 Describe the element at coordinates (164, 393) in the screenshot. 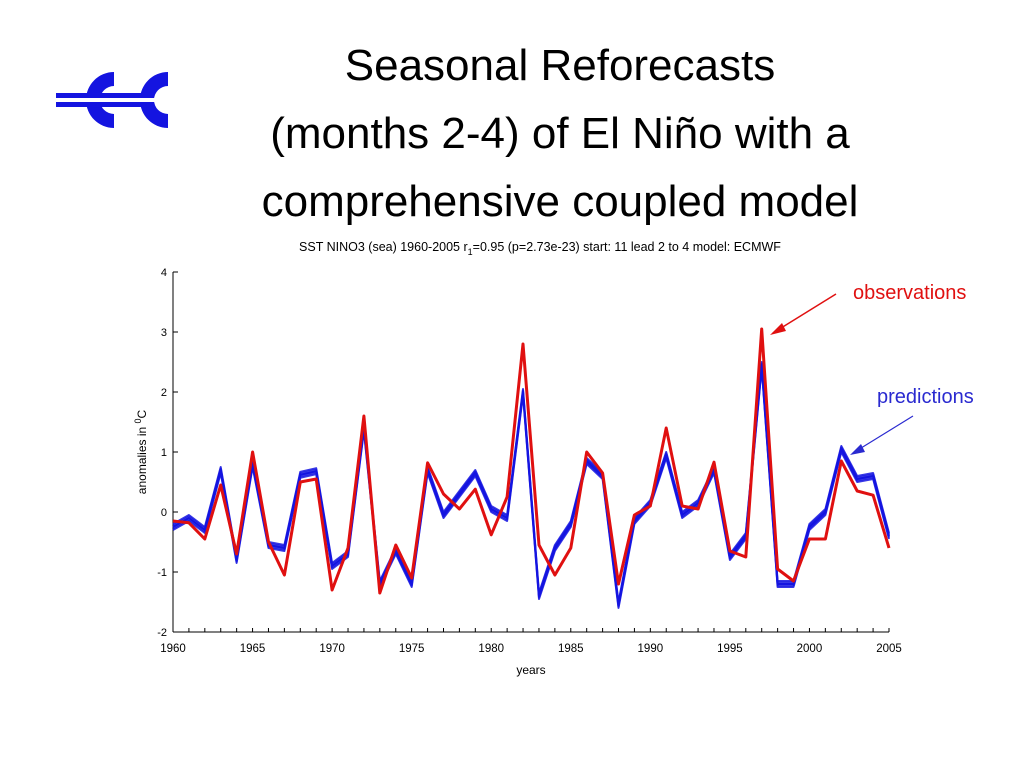

I see `y-tick-label: 2` at that location.